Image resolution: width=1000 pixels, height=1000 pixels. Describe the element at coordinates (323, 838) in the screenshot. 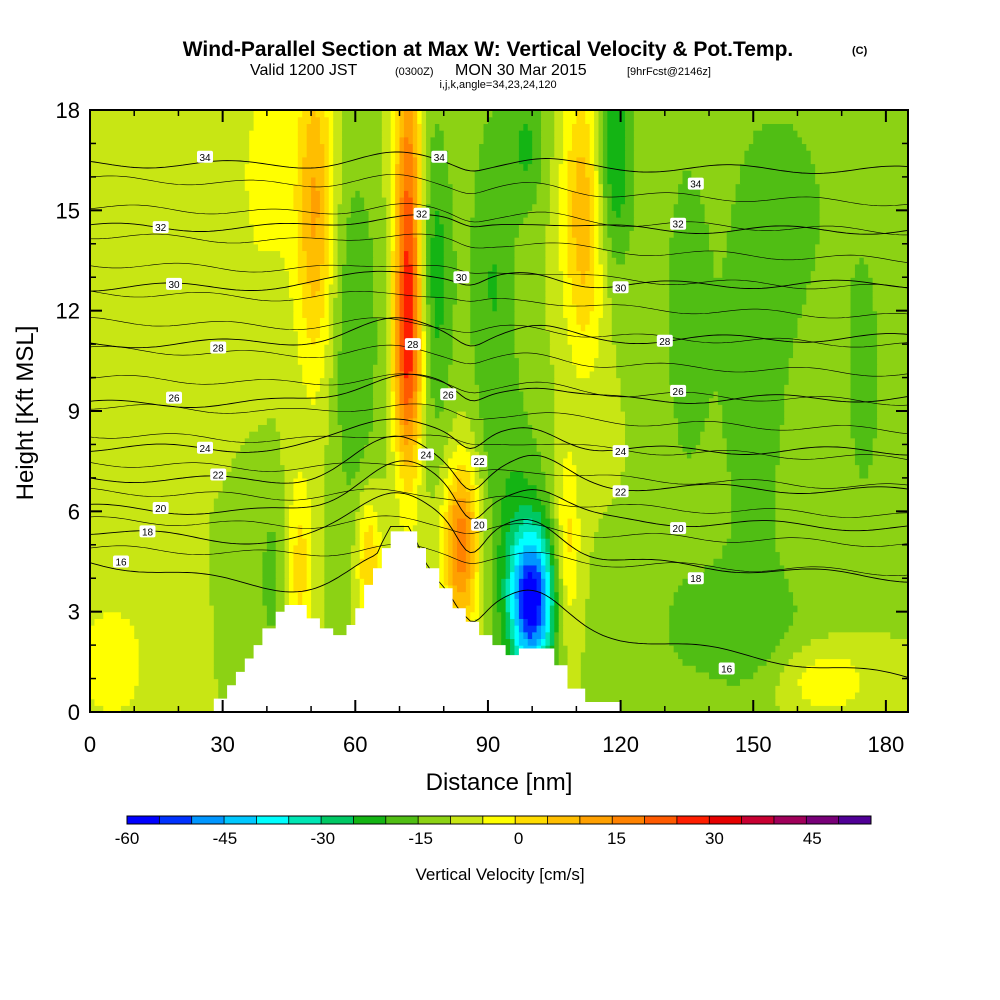

I see `colorbar-tick-label: -30` at that location.